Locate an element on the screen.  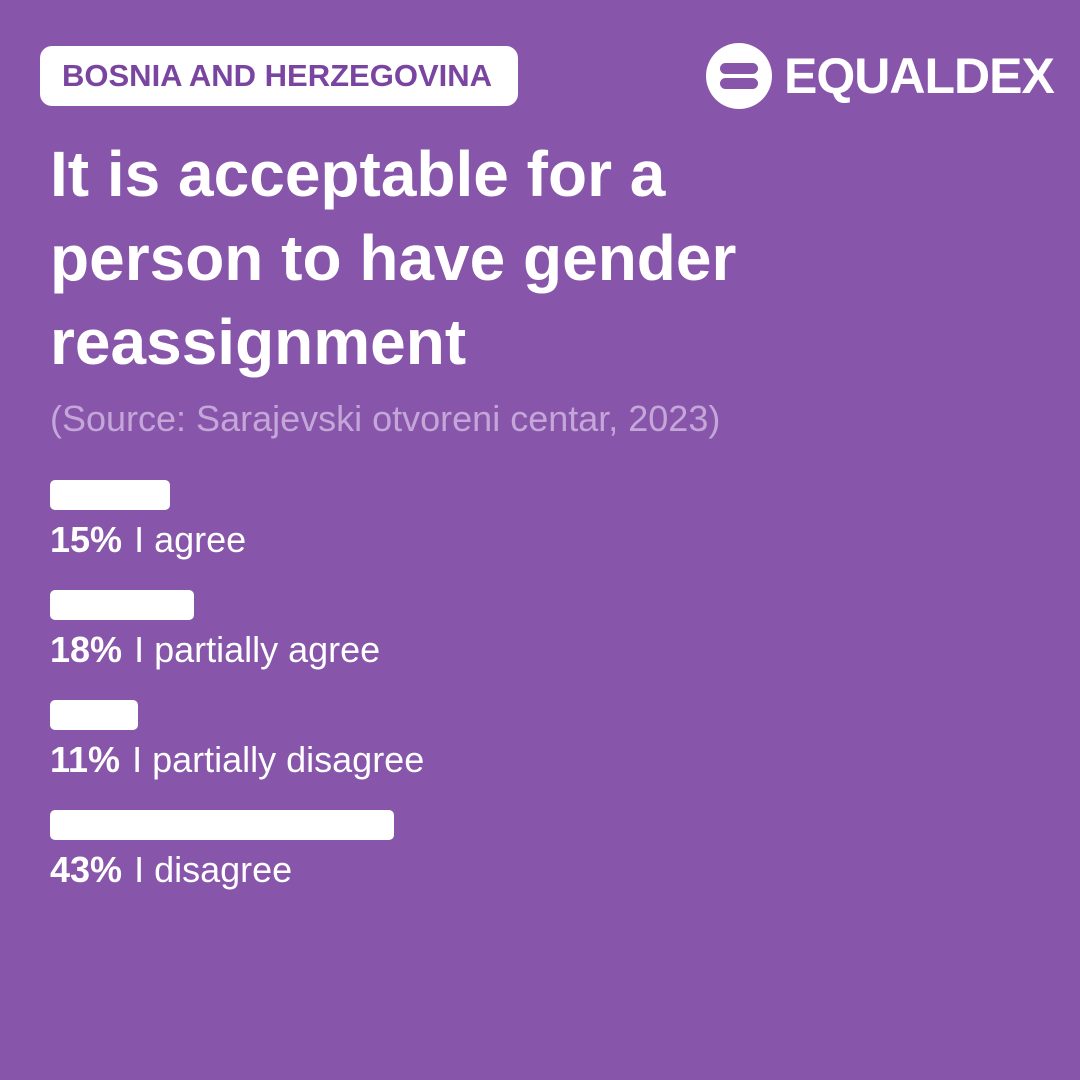
bar-label: 43% I disagree is located at coordinates (237, 870).